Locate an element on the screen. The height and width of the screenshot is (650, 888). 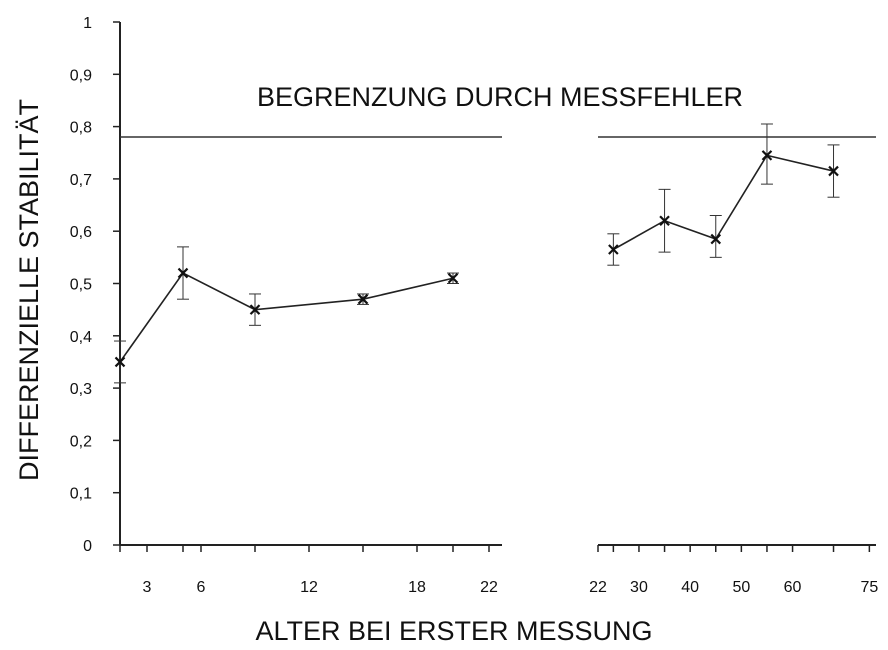
x-tick-label: 40 is located at coordinates (690, 587).